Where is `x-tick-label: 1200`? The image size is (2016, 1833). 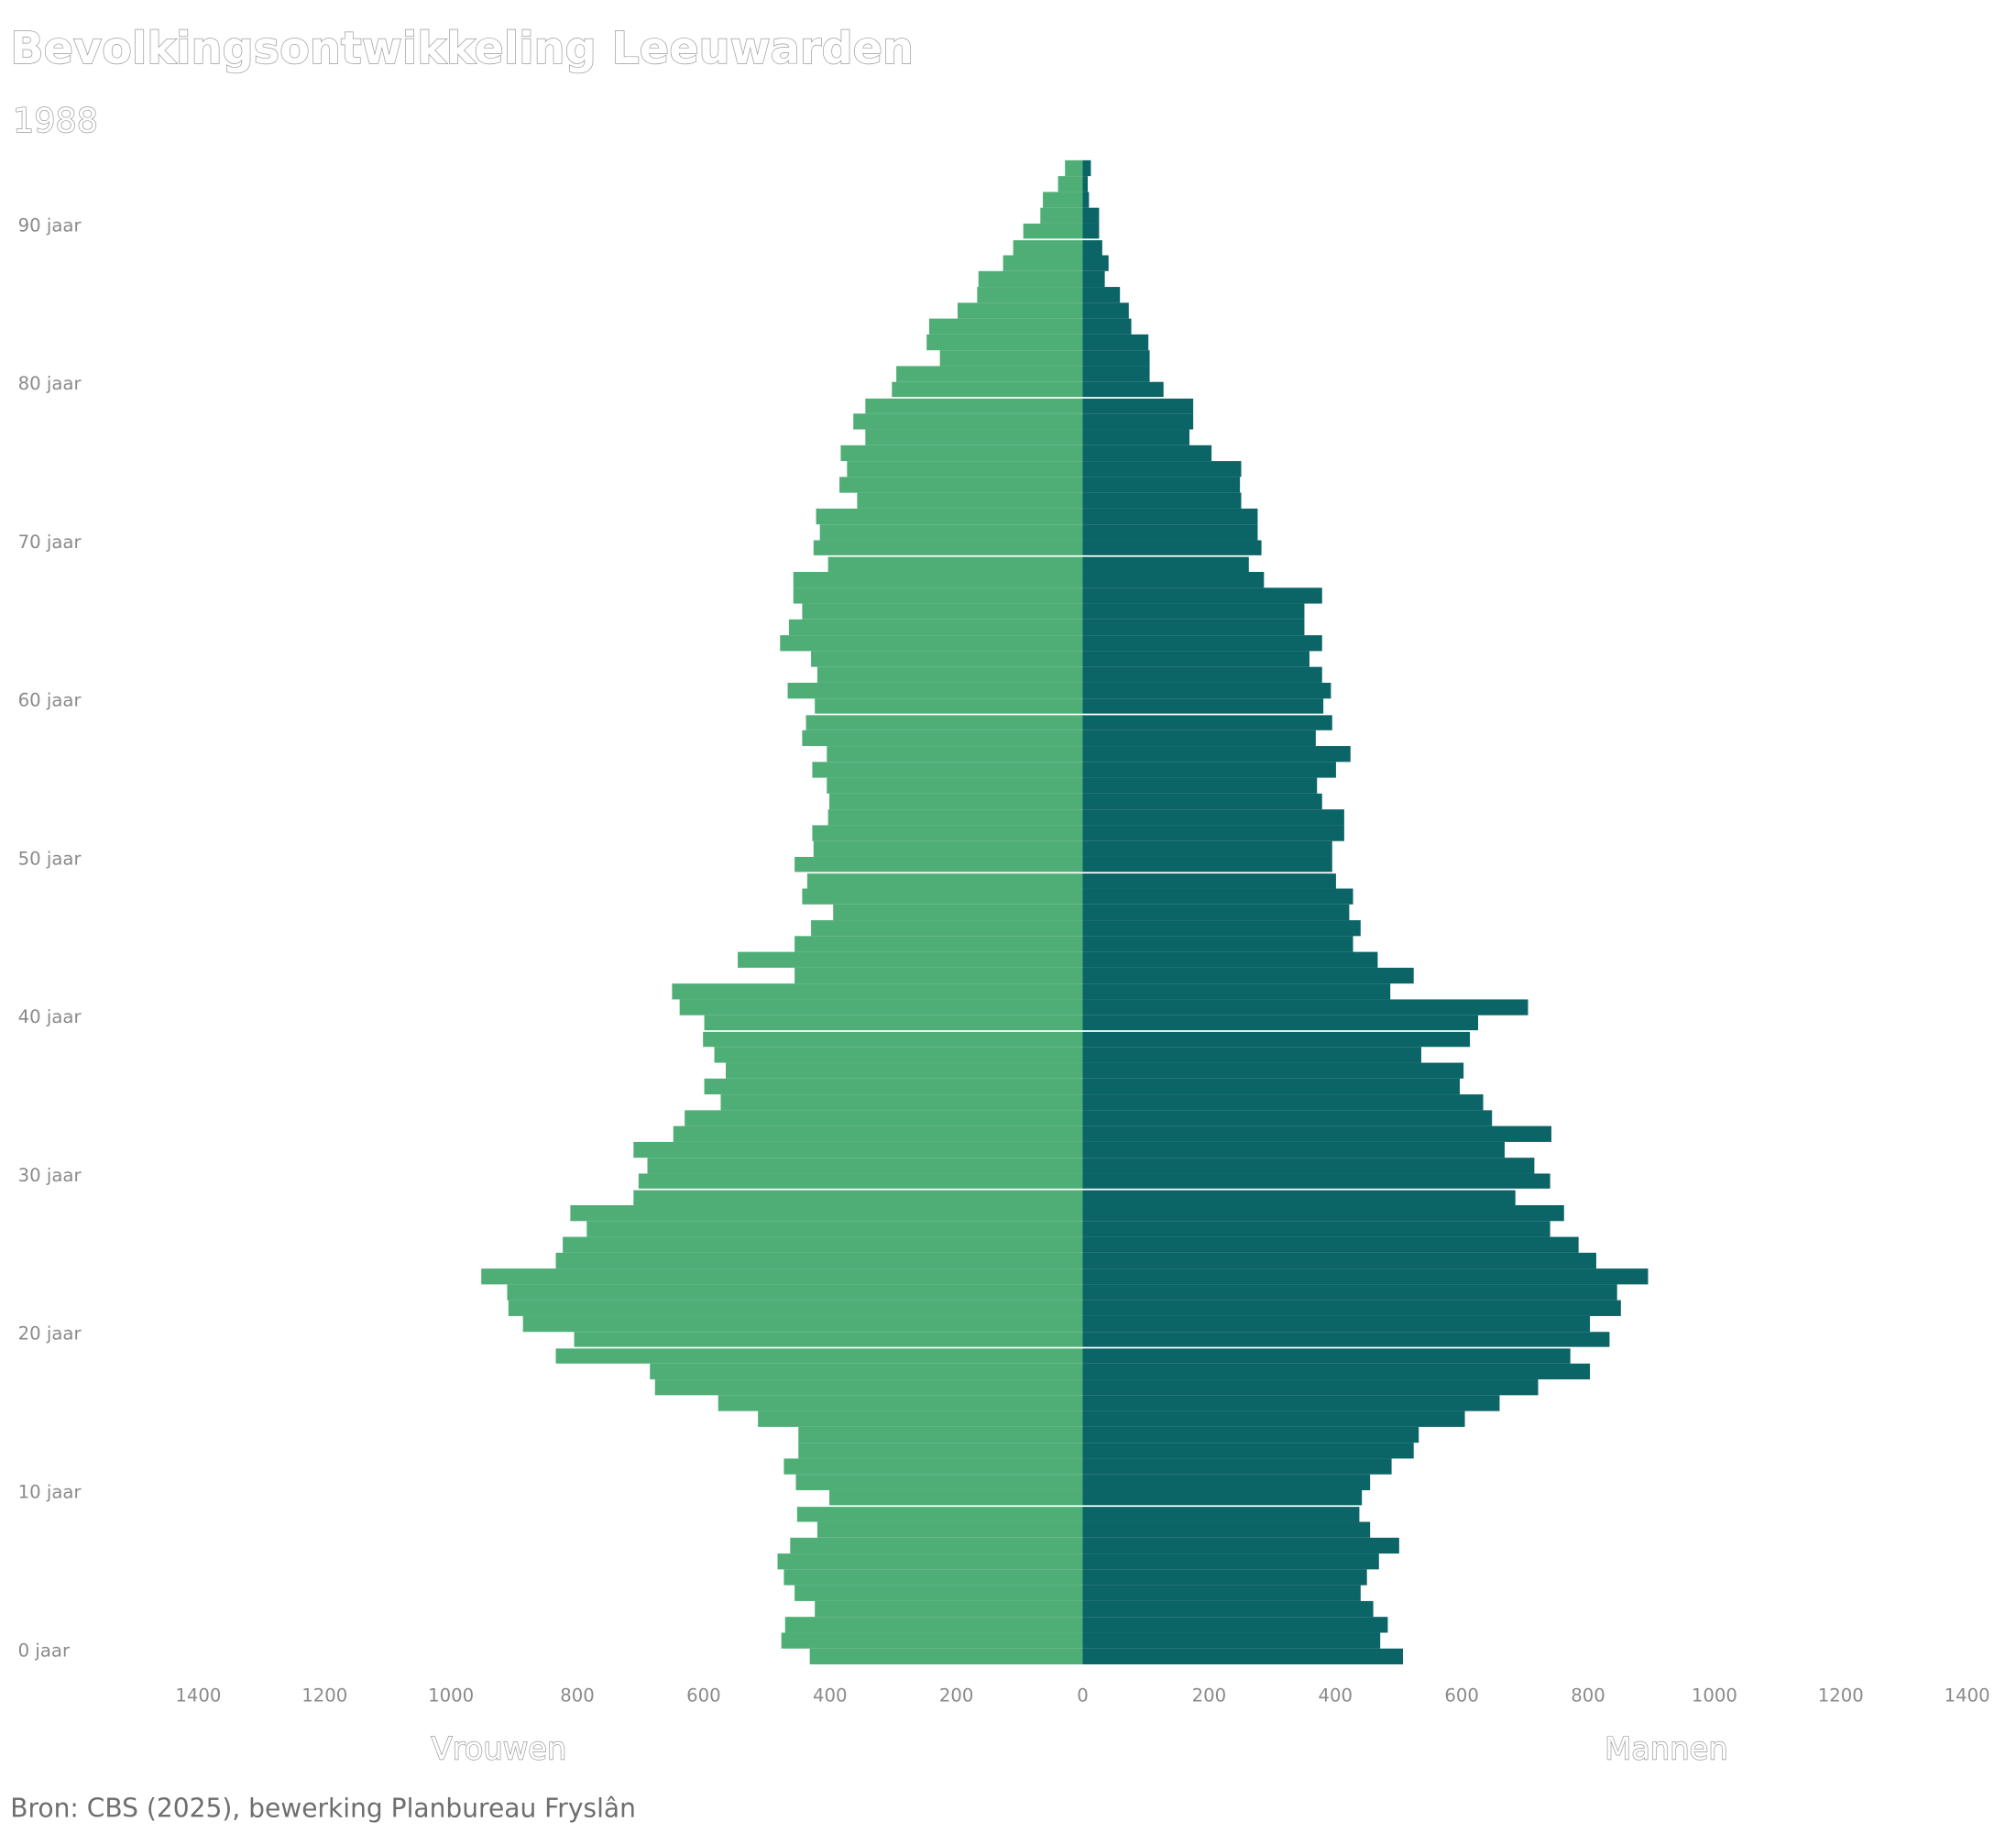
x-tick-label: 1200 is located at coordinates (324, 1696).